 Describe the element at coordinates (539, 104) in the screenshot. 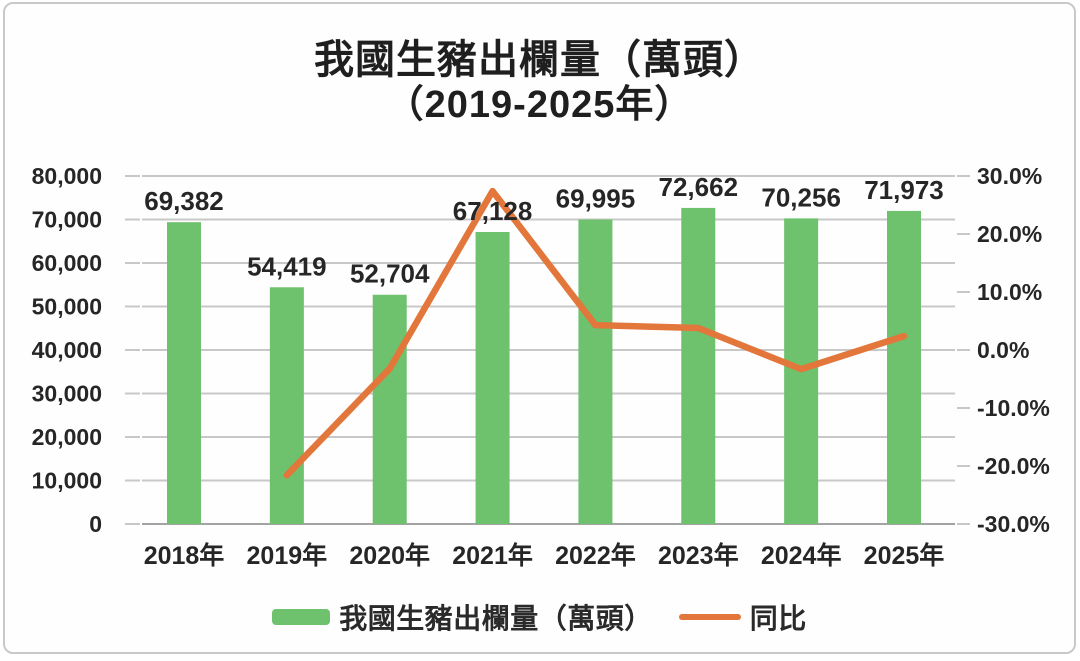

I see `chart-title-line2: （2019-2025年）` at that location.